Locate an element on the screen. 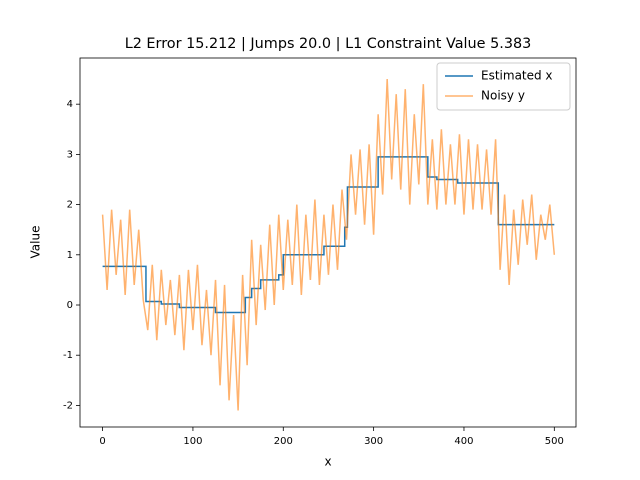 This screenshot has width=640, height=480. x-tick-label: 0 is located at coordinates (102, 441).